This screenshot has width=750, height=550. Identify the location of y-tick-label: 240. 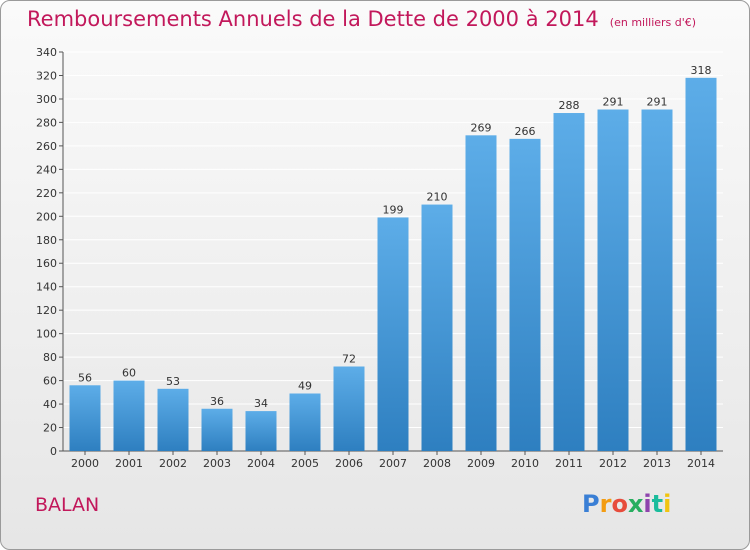
(46, 169).